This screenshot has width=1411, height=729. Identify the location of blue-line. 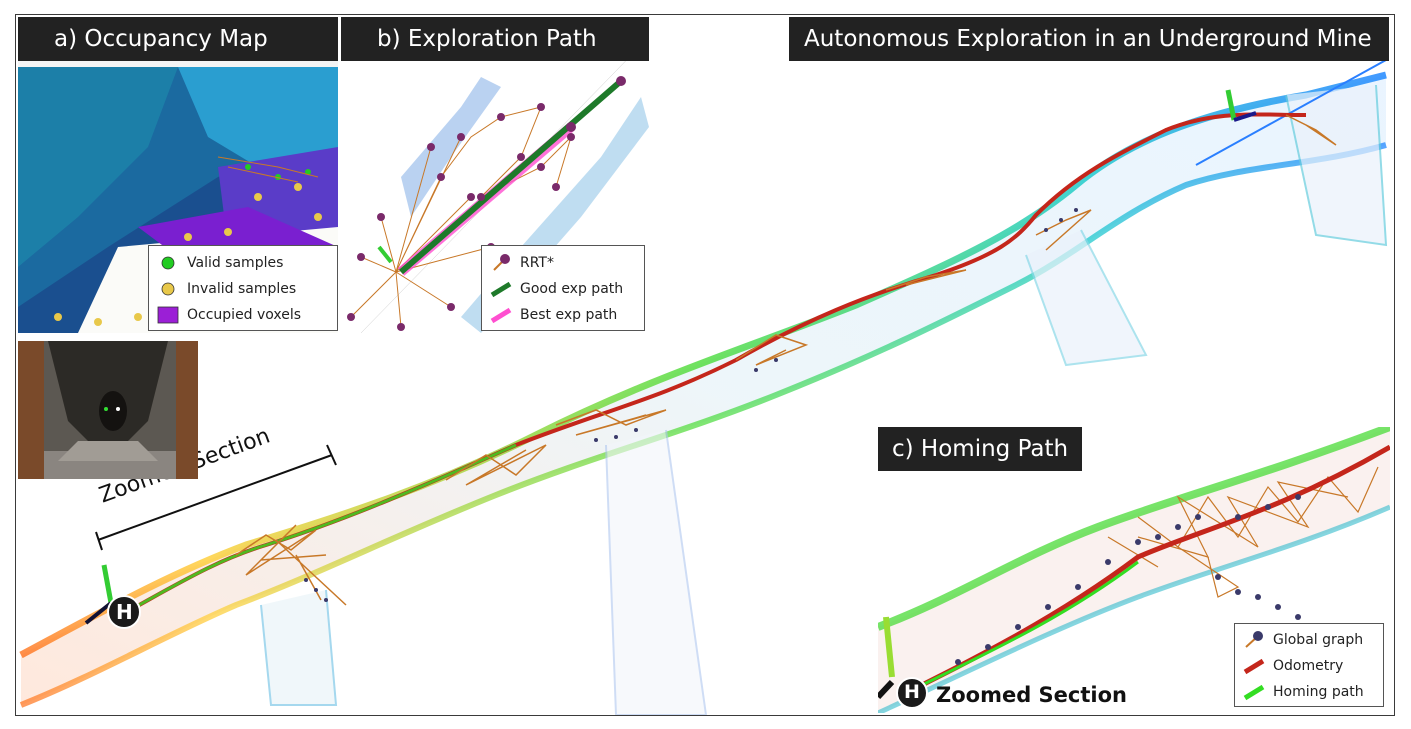
(1291, 112).